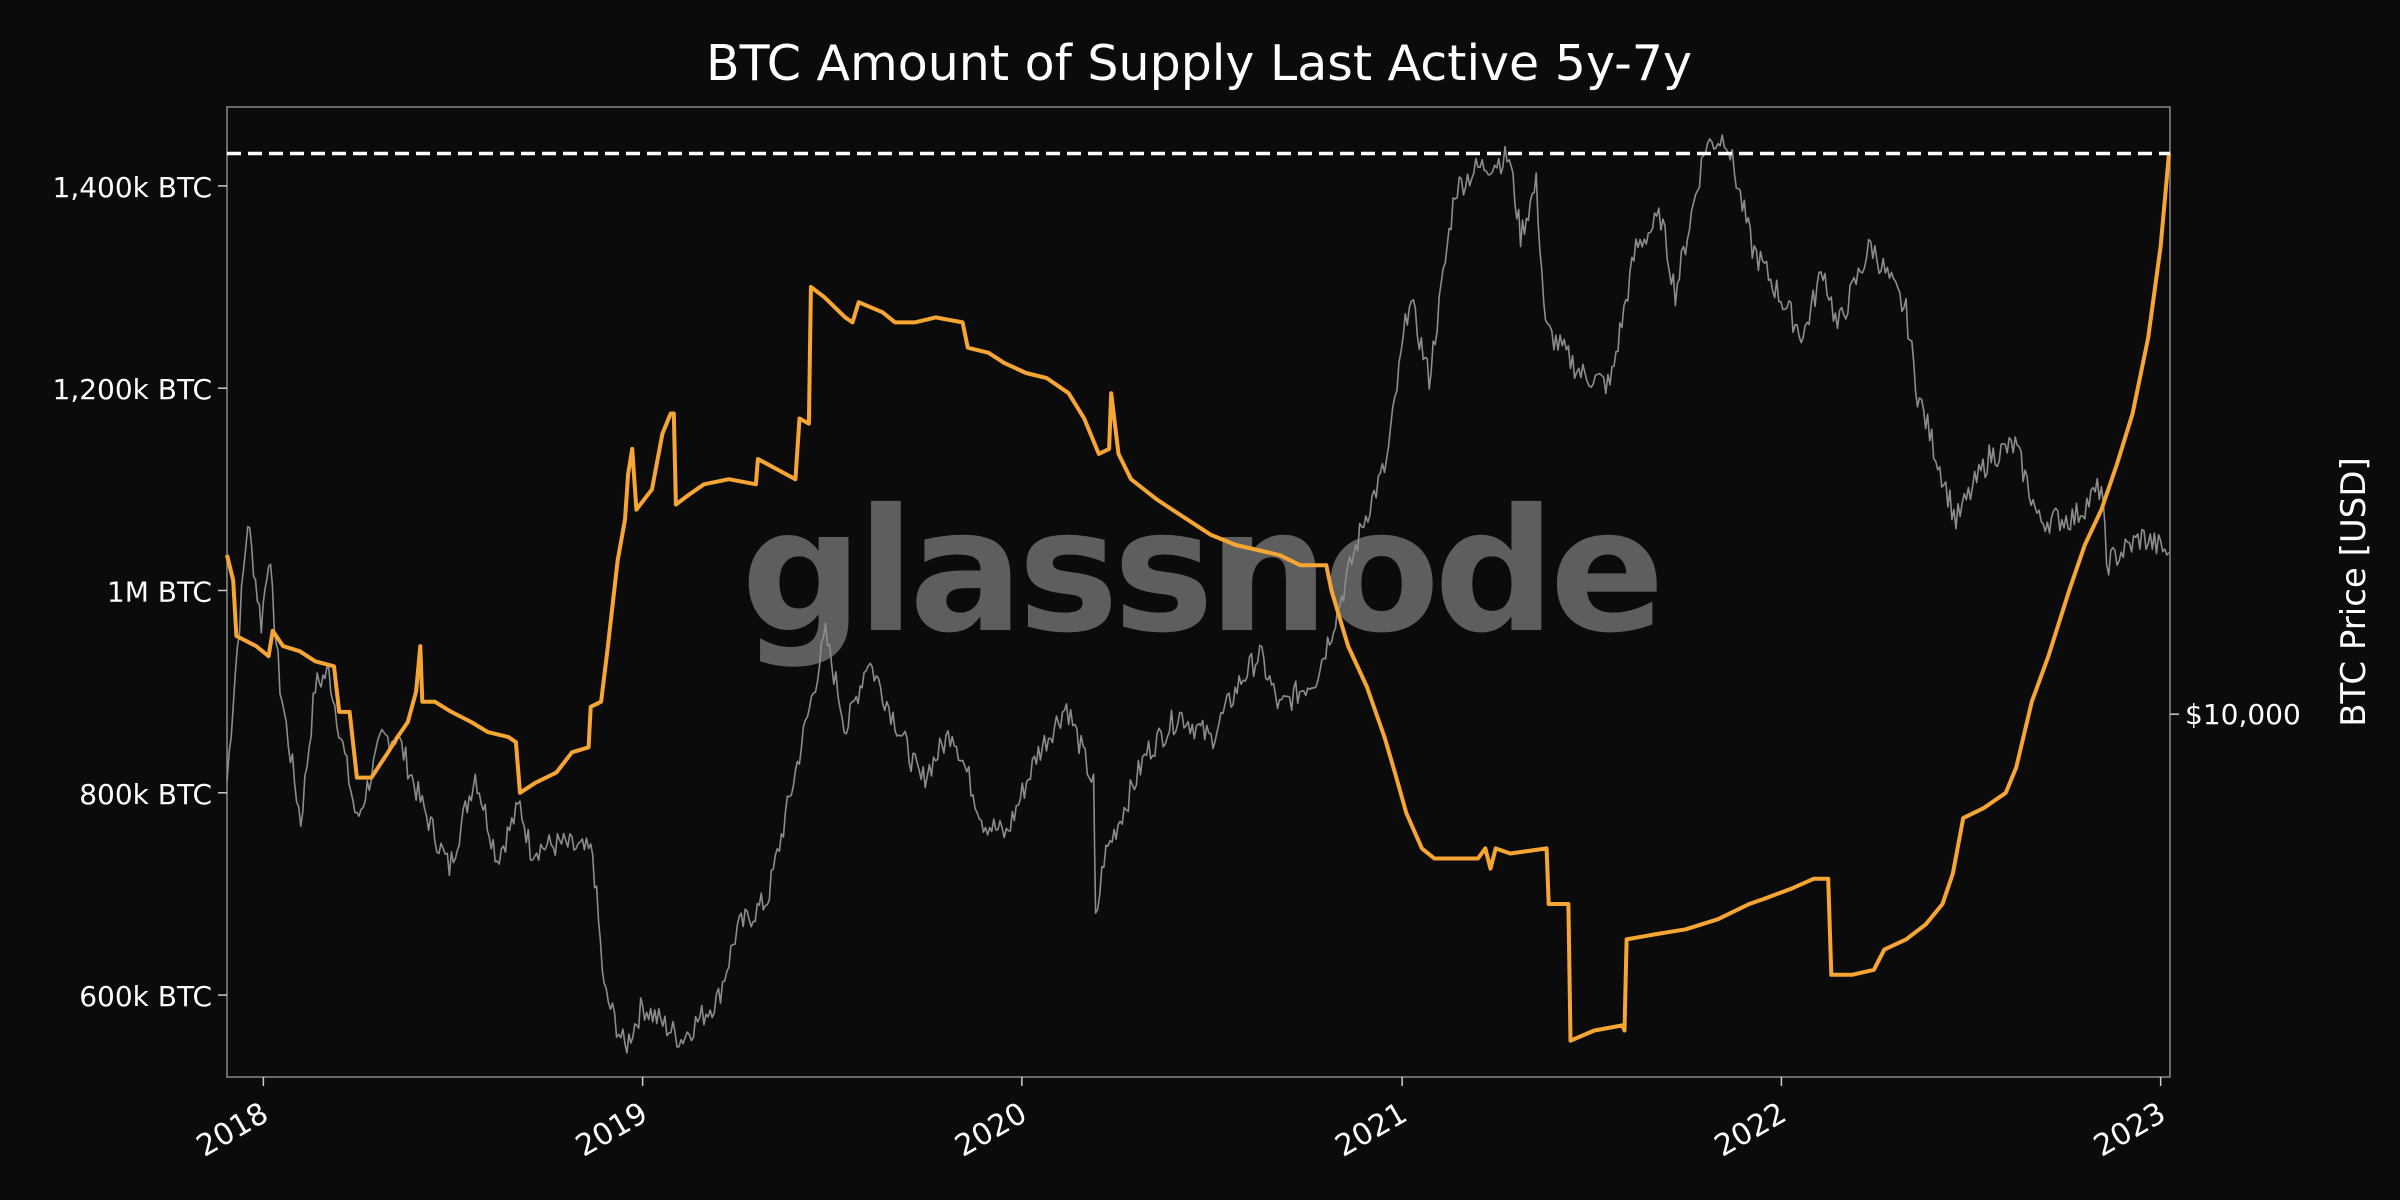 The height and width of the screenshot is (1200, 2400). Describe the element at coordinates (145, 794) in the screenshot. I see `y-left-tick-label: 800k BTC` at that location.